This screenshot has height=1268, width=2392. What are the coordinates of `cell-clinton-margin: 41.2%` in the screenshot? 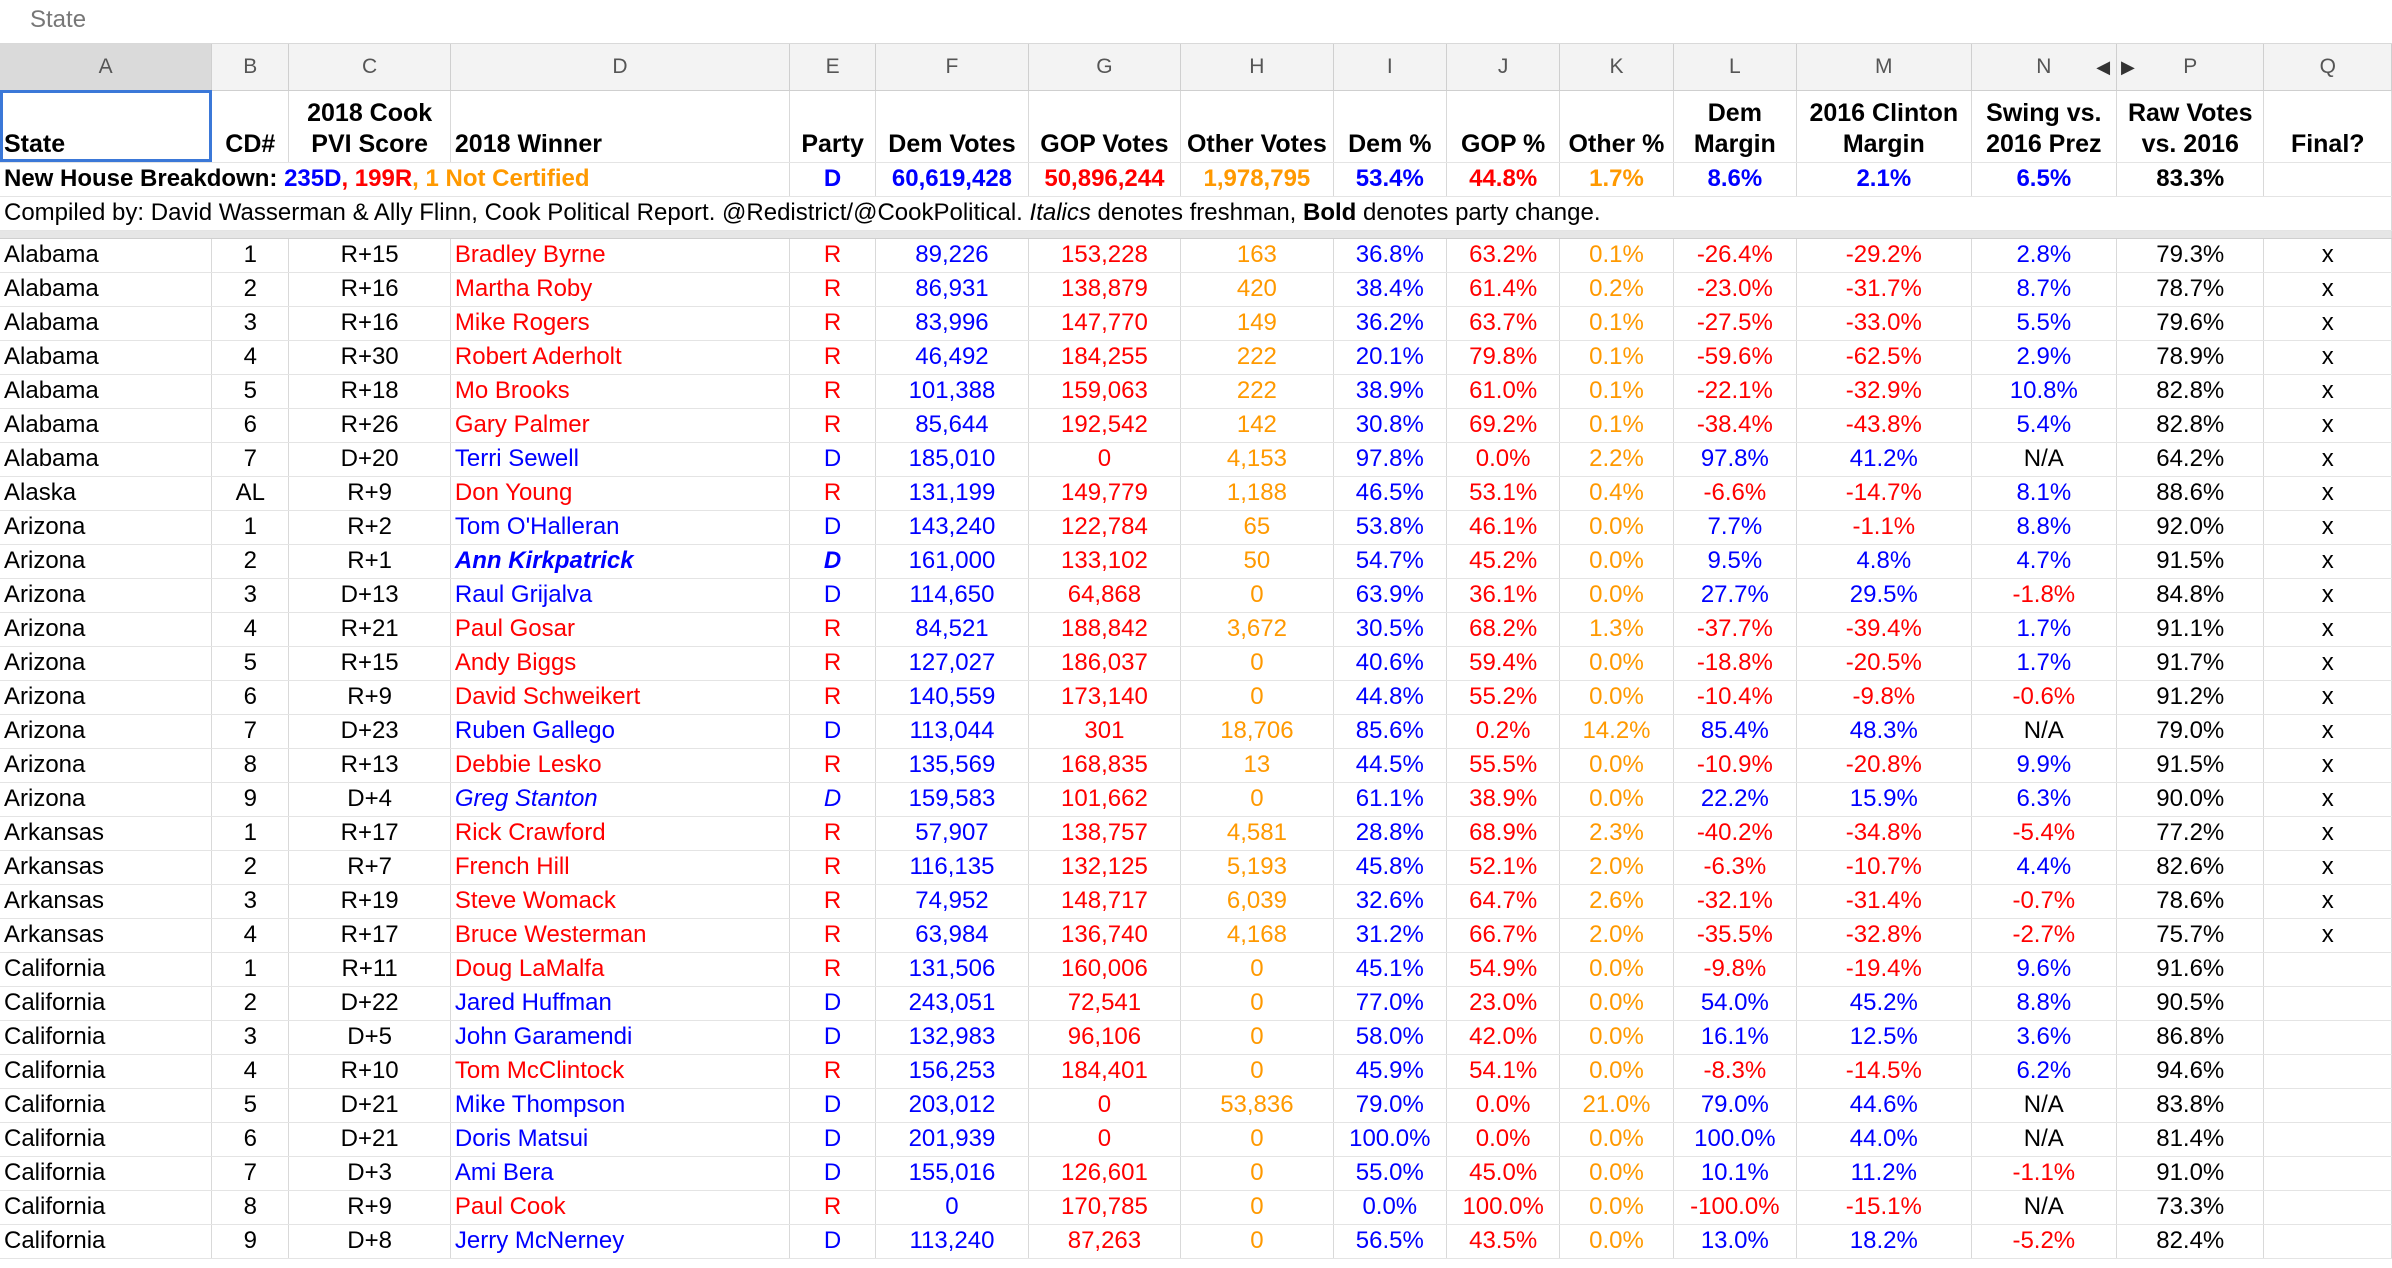 It's located at (1884, 459).